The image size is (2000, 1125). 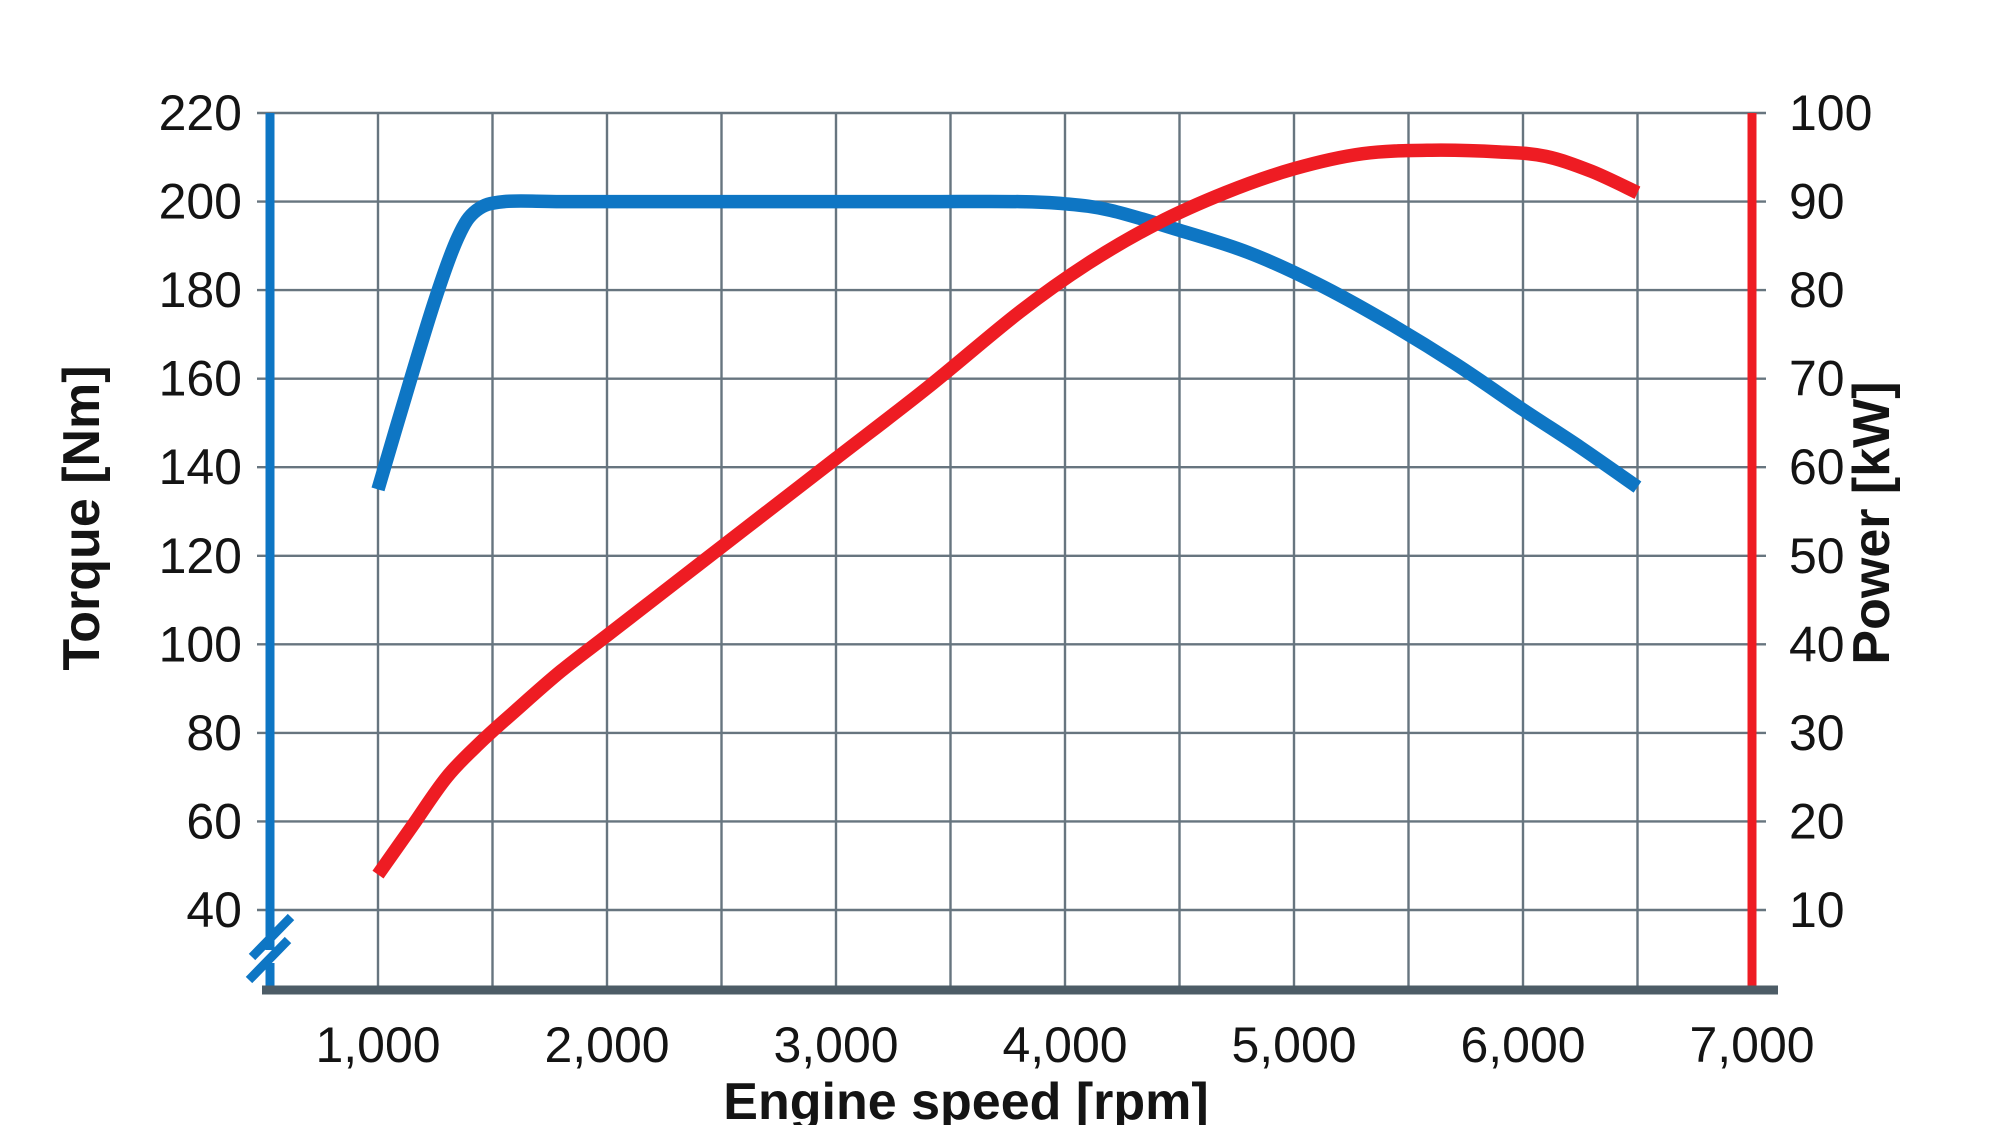 I want to click on torque-tick-label: 140, so click(x=200, y=467).